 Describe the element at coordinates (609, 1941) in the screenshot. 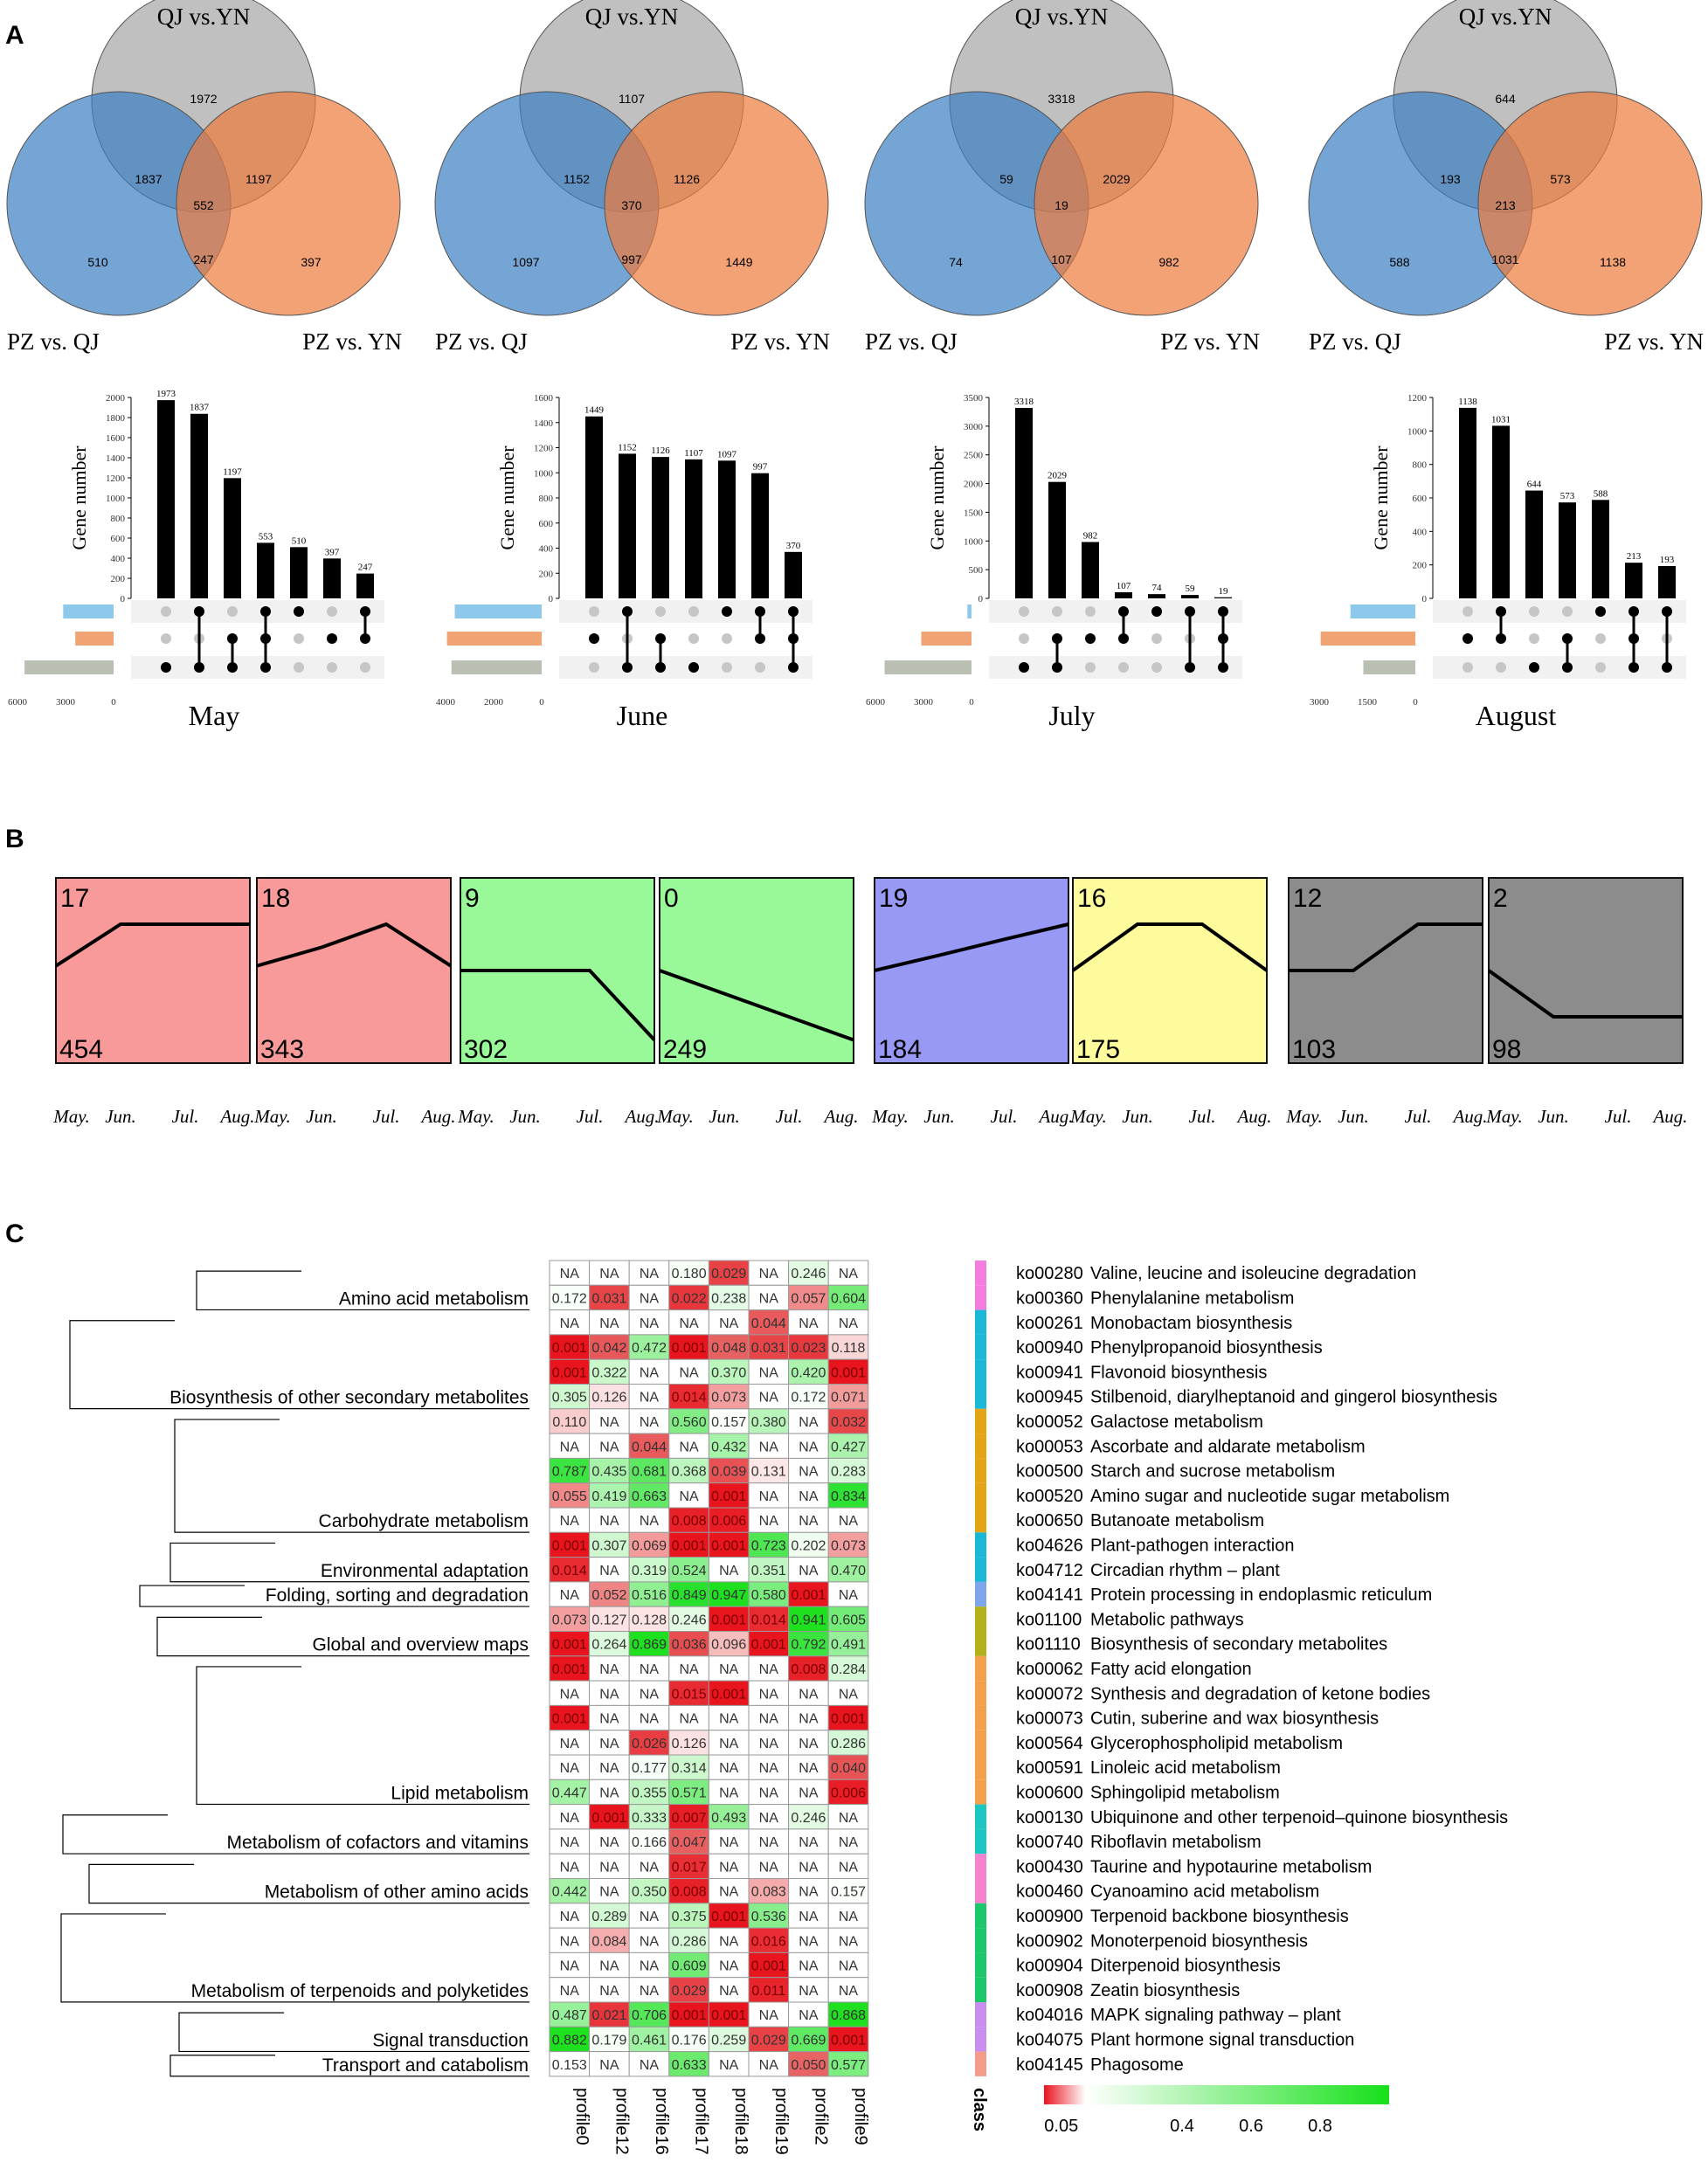

I see `heatmap-cell-value: 0.084` at that location.